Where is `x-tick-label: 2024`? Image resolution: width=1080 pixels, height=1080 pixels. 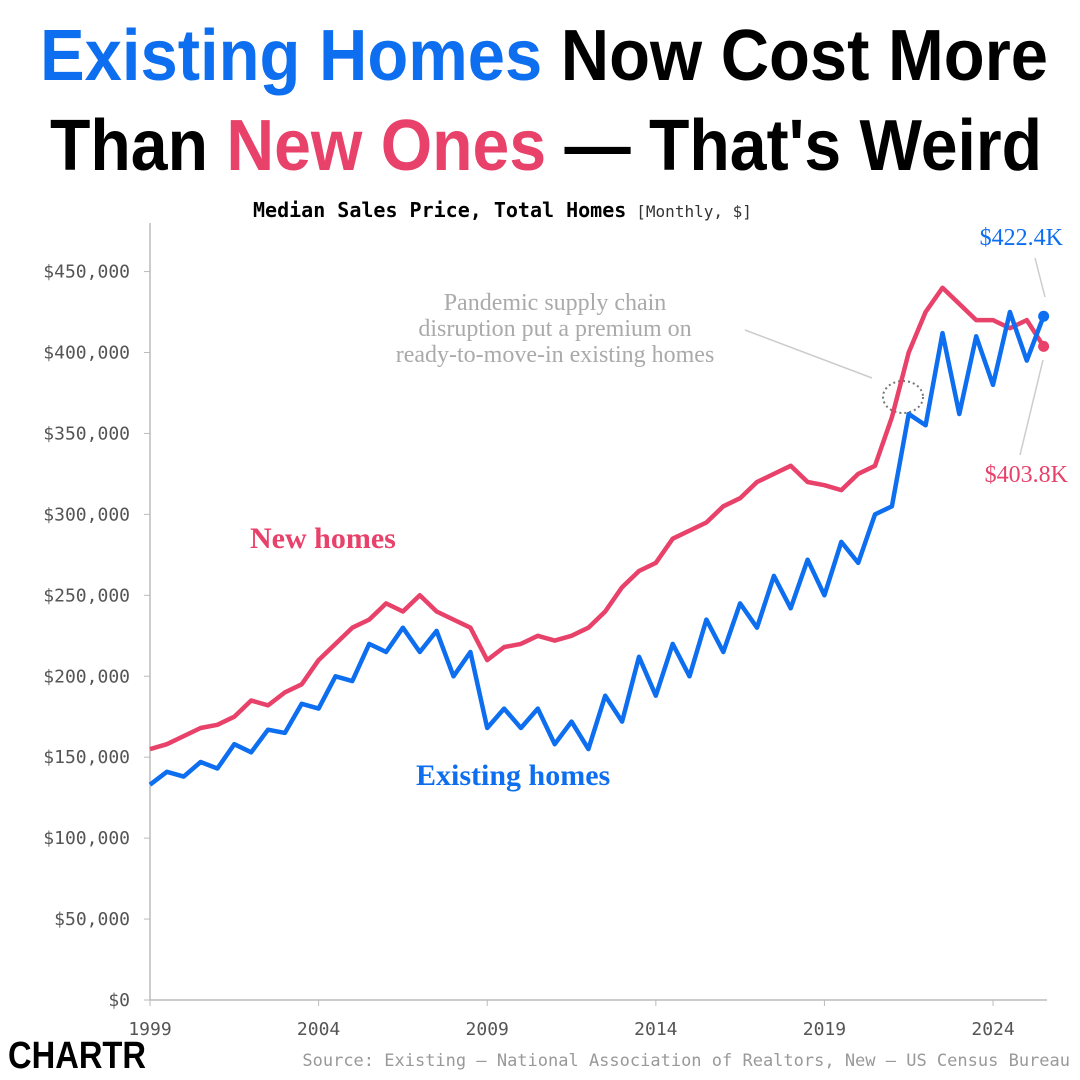 x-tick-label: 2024 is located at coordinates (992, 1029).